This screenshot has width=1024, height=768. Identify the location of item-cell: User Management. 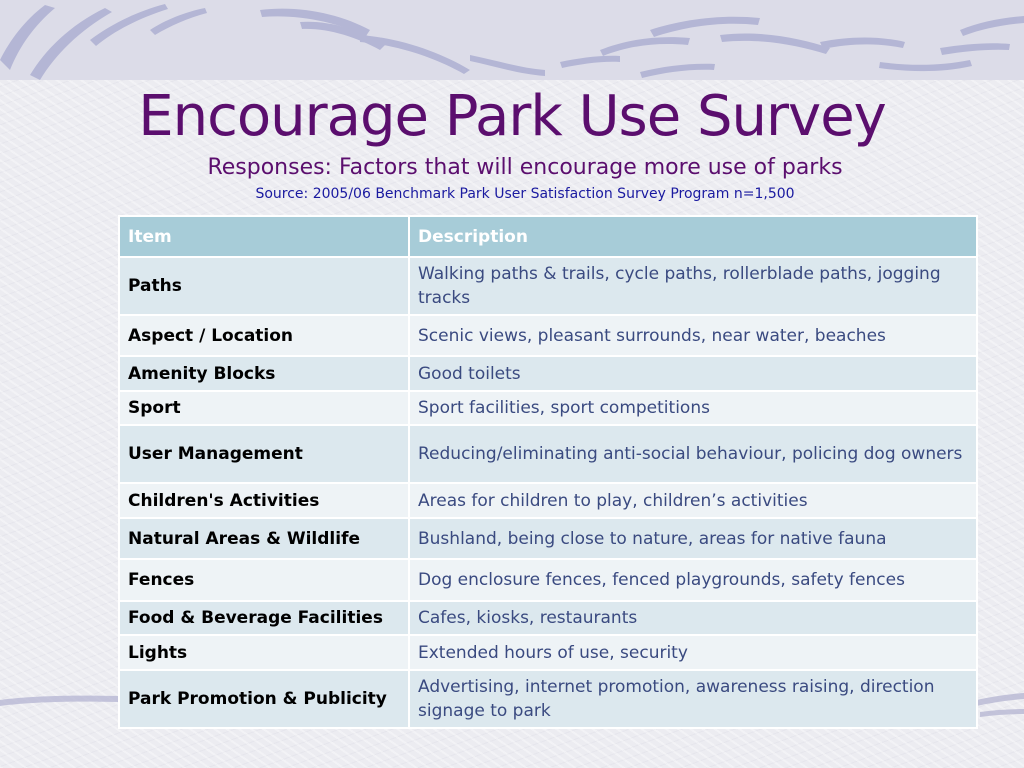
(264, 454).